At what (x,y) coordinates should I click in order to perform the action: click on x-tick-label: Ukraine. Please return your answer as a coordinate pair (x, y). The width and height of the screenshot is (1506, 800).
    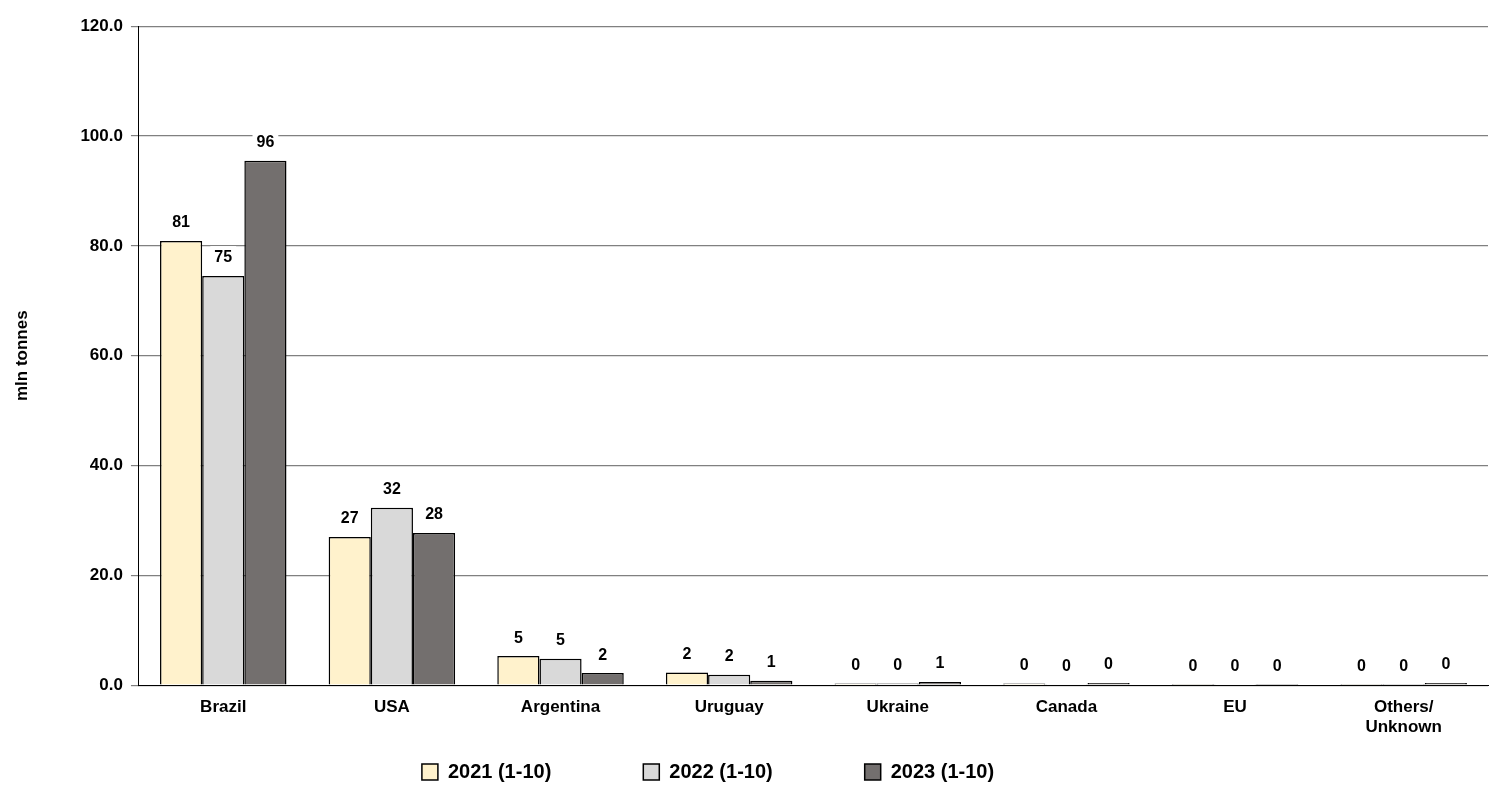
    Looking at the image, I should click on (897, 707).